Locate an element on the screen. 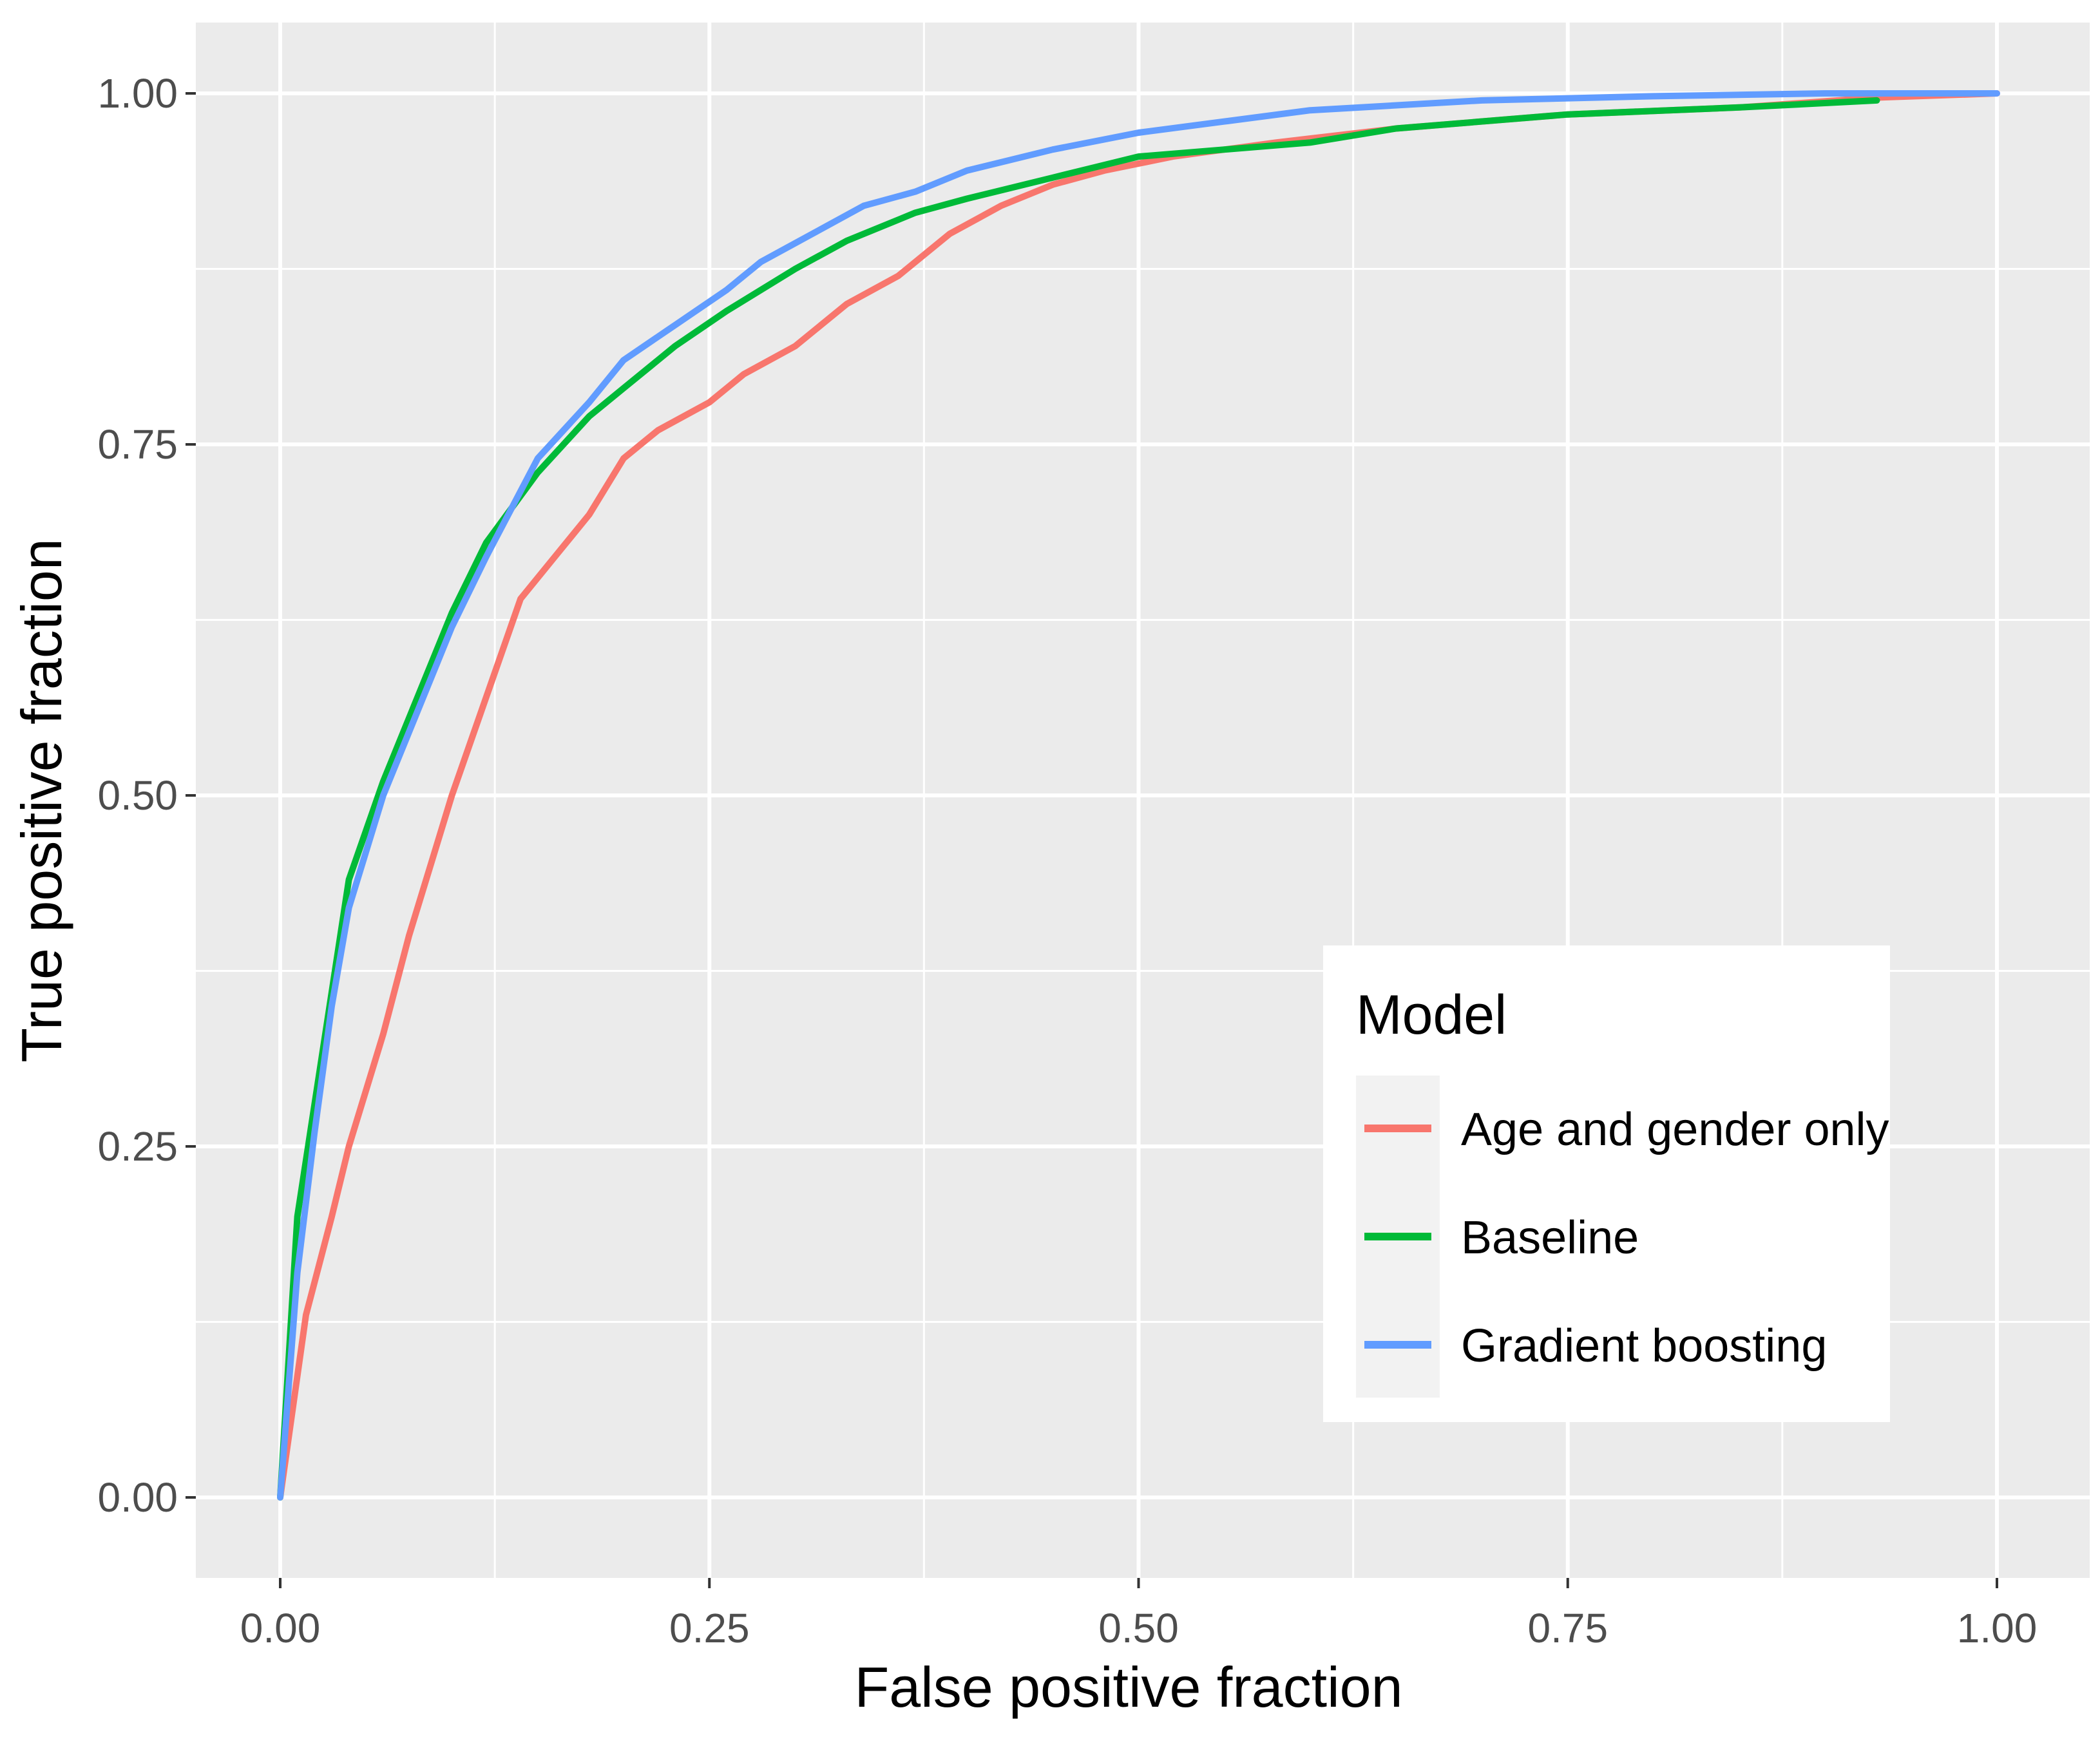  y-axis: 0.00 0.25 0.50 0.75 1.00 is located at coordinates (146, 795).